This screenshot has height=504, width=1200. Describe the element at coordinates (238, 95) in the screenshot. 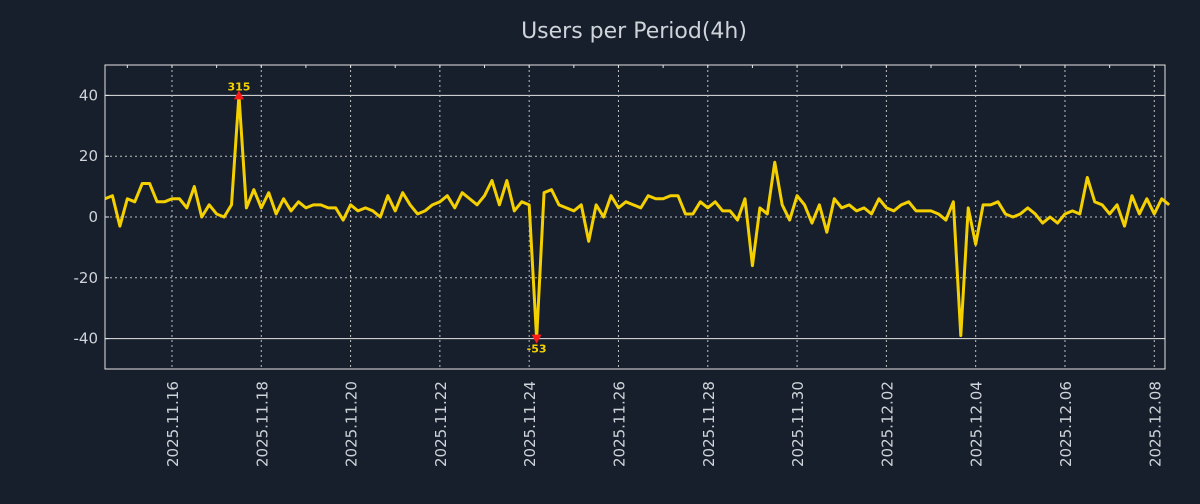

I see `max-marker` at that location.